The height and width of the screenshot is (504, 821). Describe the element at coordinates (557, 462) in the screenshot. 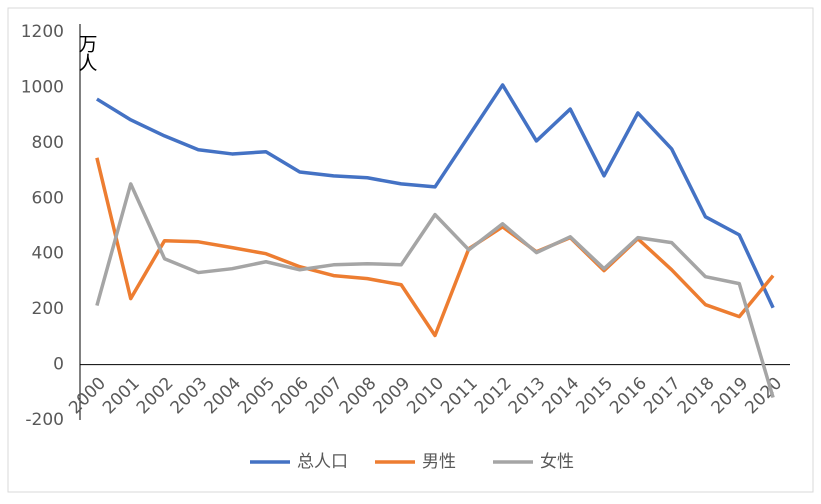

I see `legend-label: 女性` at that location.